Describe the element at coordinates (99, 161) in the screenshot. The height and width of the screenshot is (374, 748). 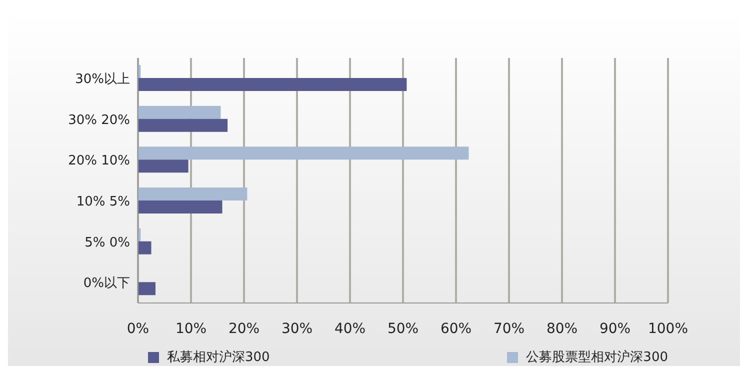
I see `y-tick-label: 20% 10%` at that location.